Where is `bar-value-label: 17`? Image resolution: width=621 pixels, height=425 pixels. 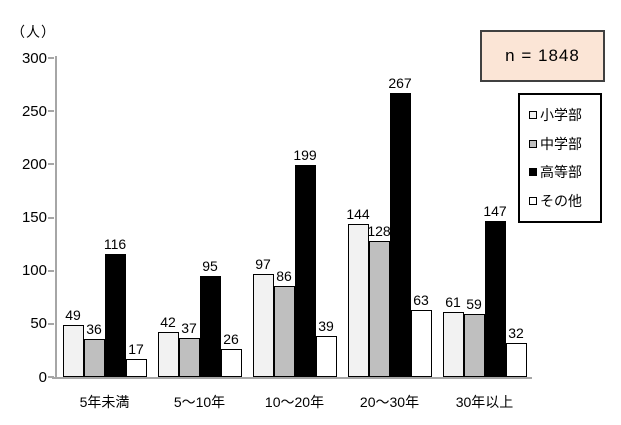
bar-value-label: 17 is located at coordinates (136, 348).